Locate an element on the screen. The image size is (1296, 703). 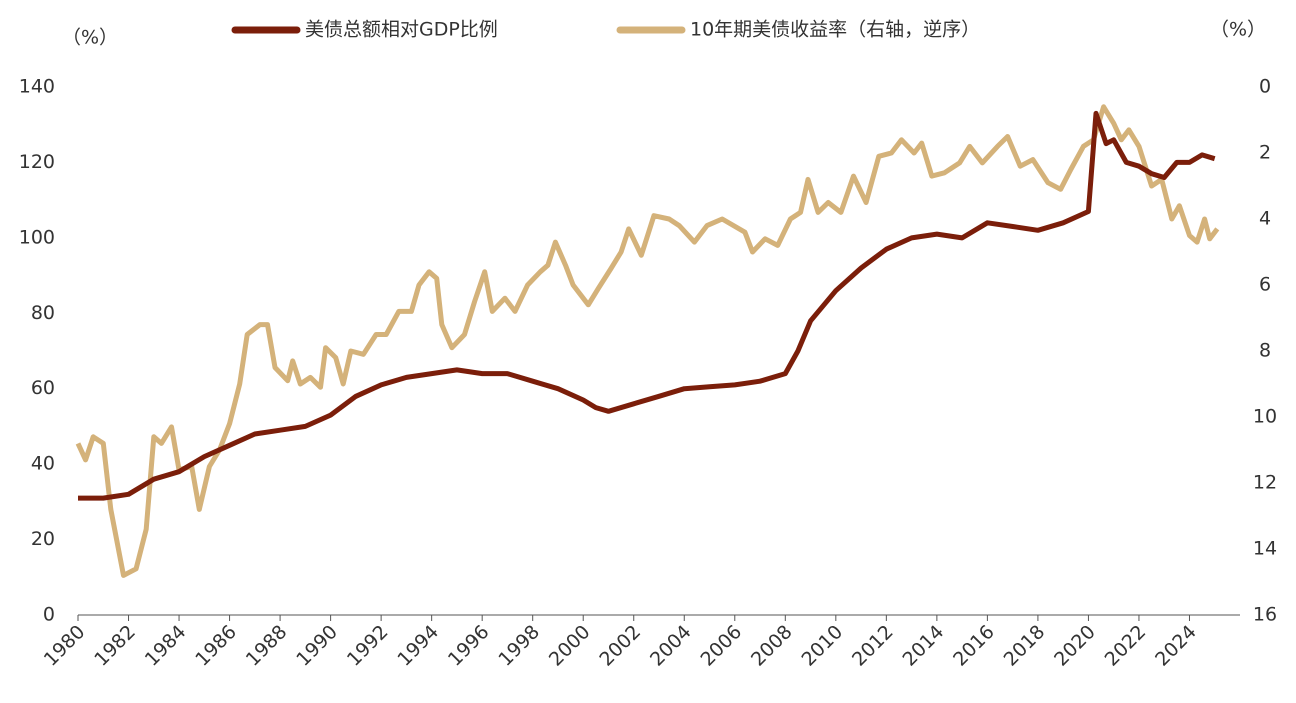
x-tick-label: 1990 is located at coordinates (317, 646).